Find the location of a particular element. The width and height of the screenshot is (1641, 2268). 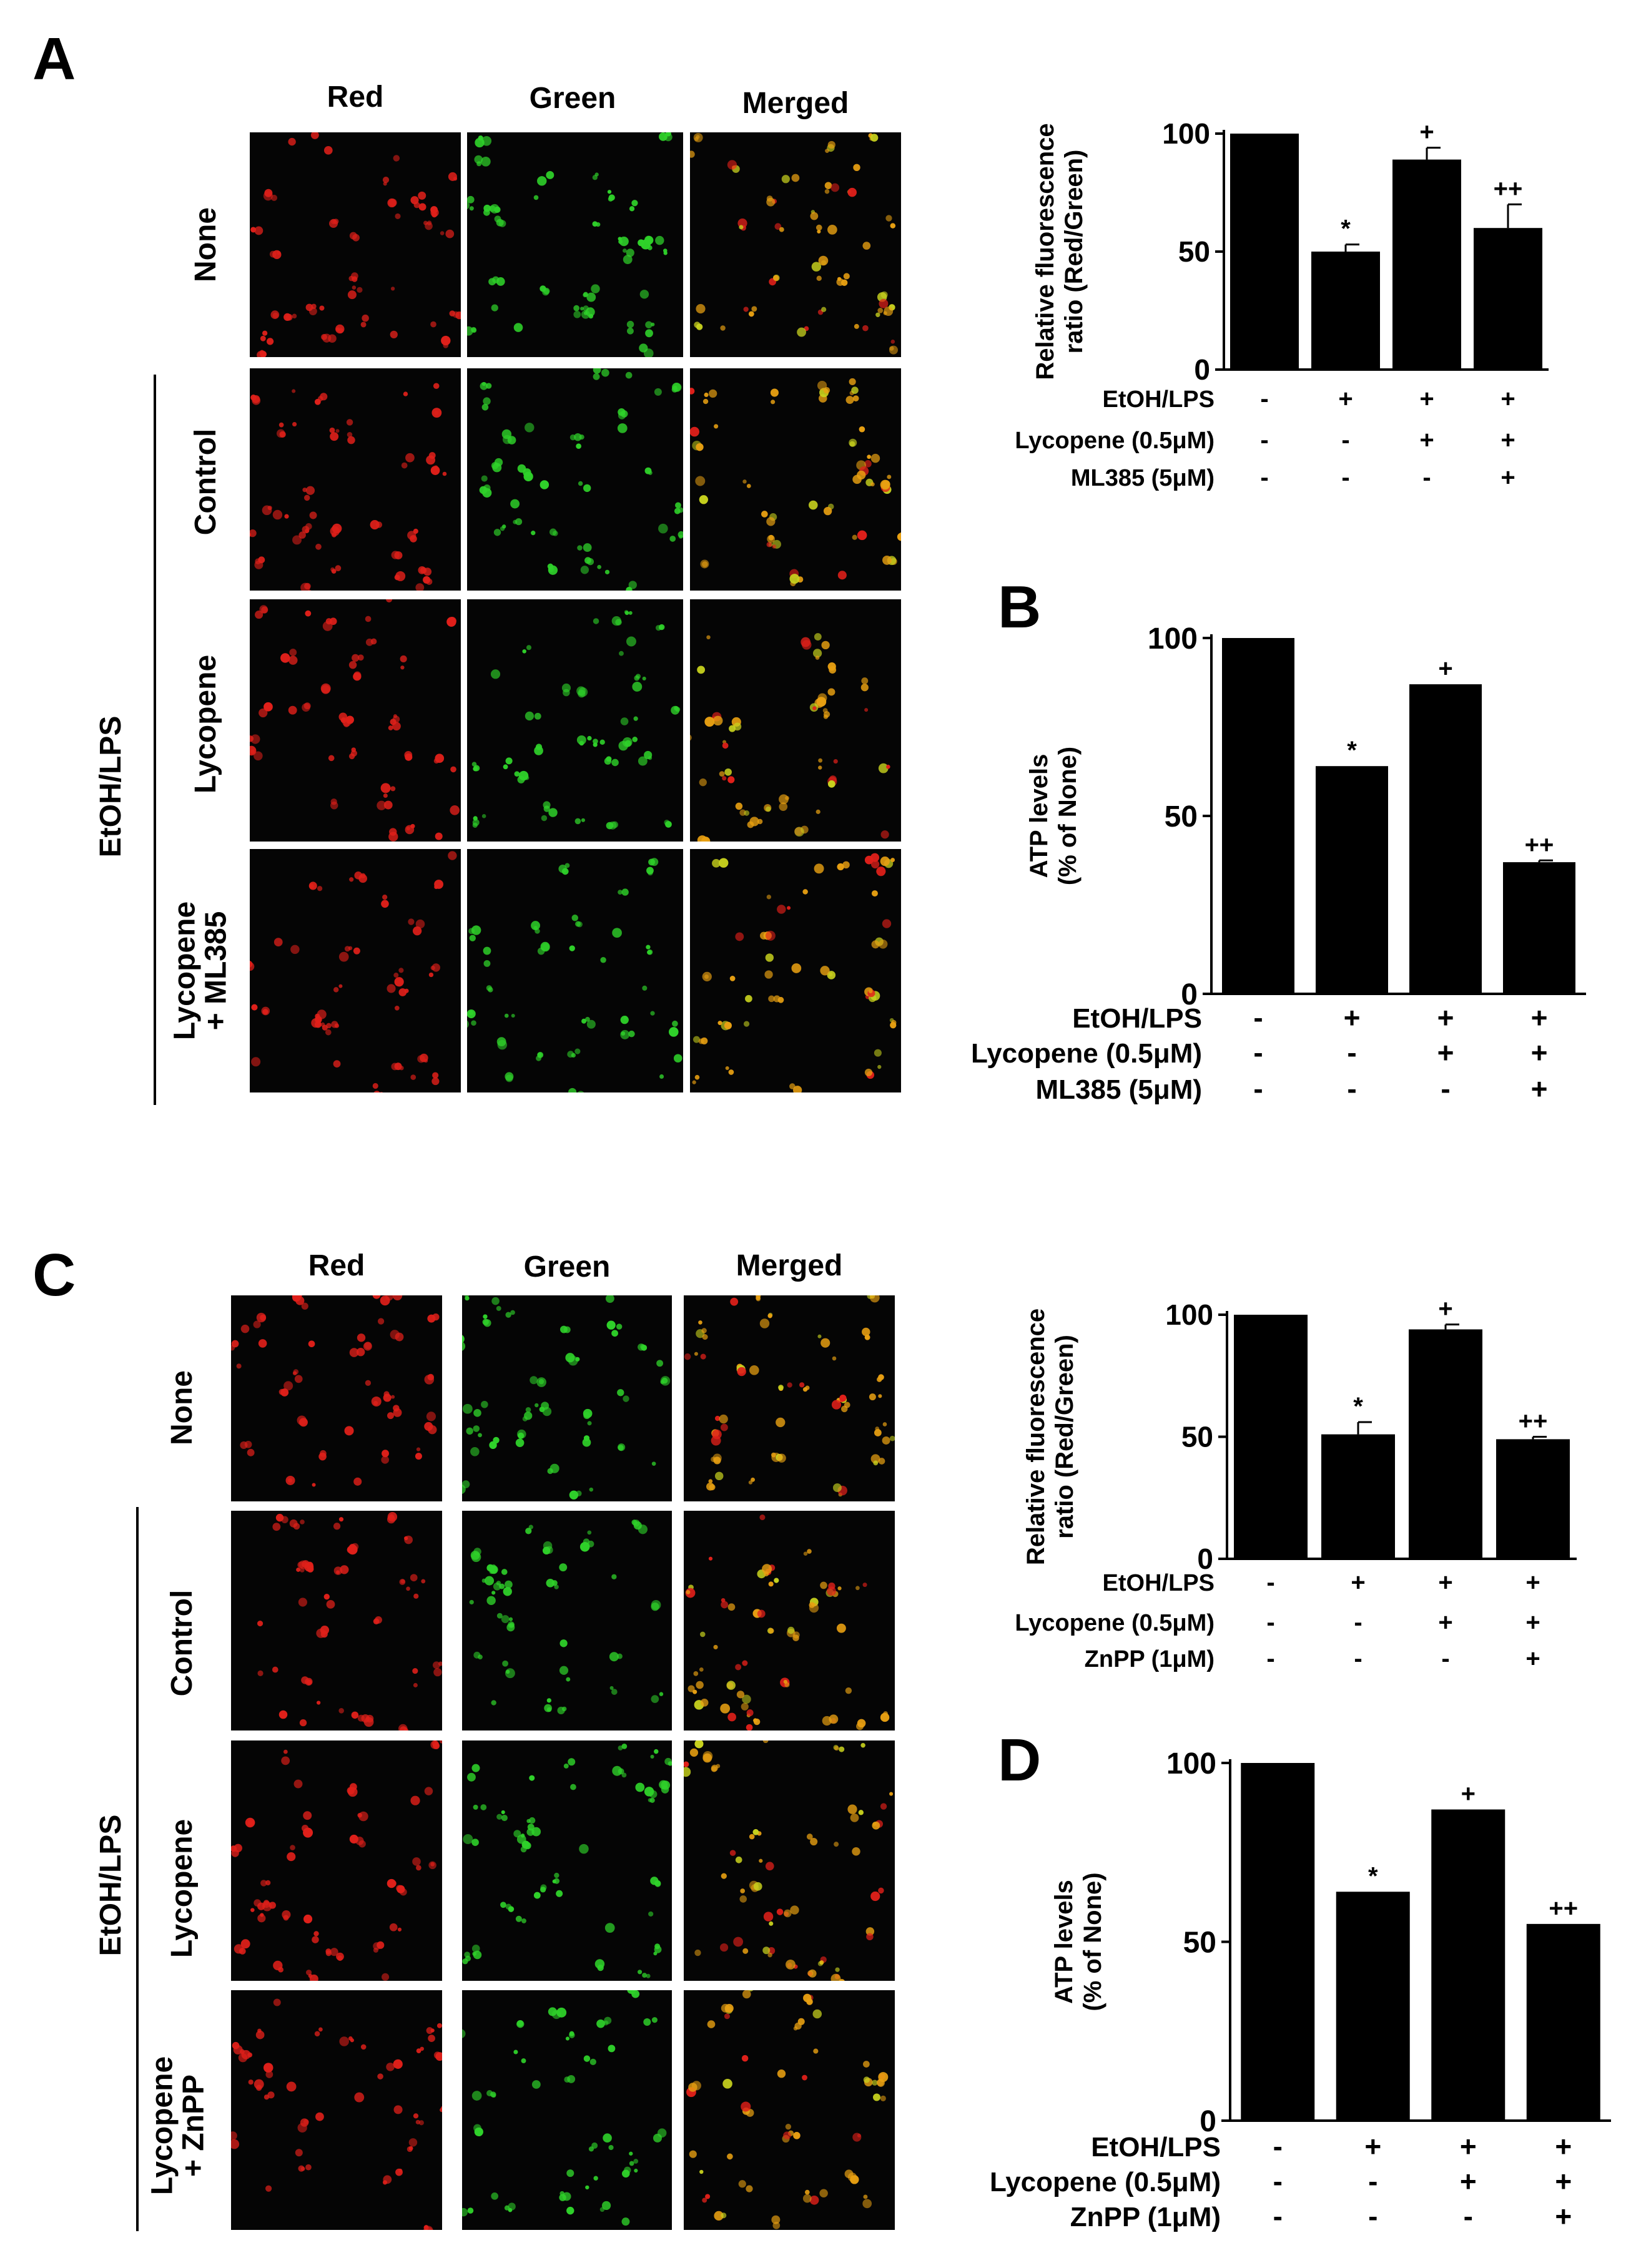

column-header-green: Green is located at coordinates (567, 1267).